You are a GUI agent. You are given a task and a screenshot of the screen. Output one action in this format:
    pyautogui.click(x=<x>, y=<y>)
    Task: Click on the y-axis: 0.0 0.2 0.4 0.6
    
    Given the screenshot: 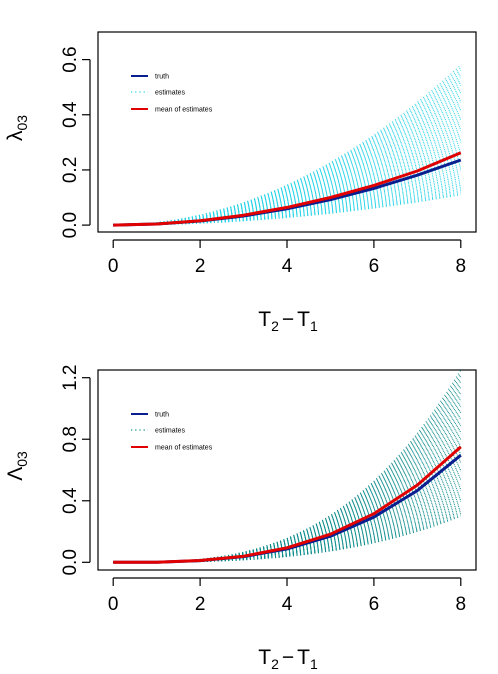 What is the action you would take?
    pyautogui.click(x=75, y=142)
    